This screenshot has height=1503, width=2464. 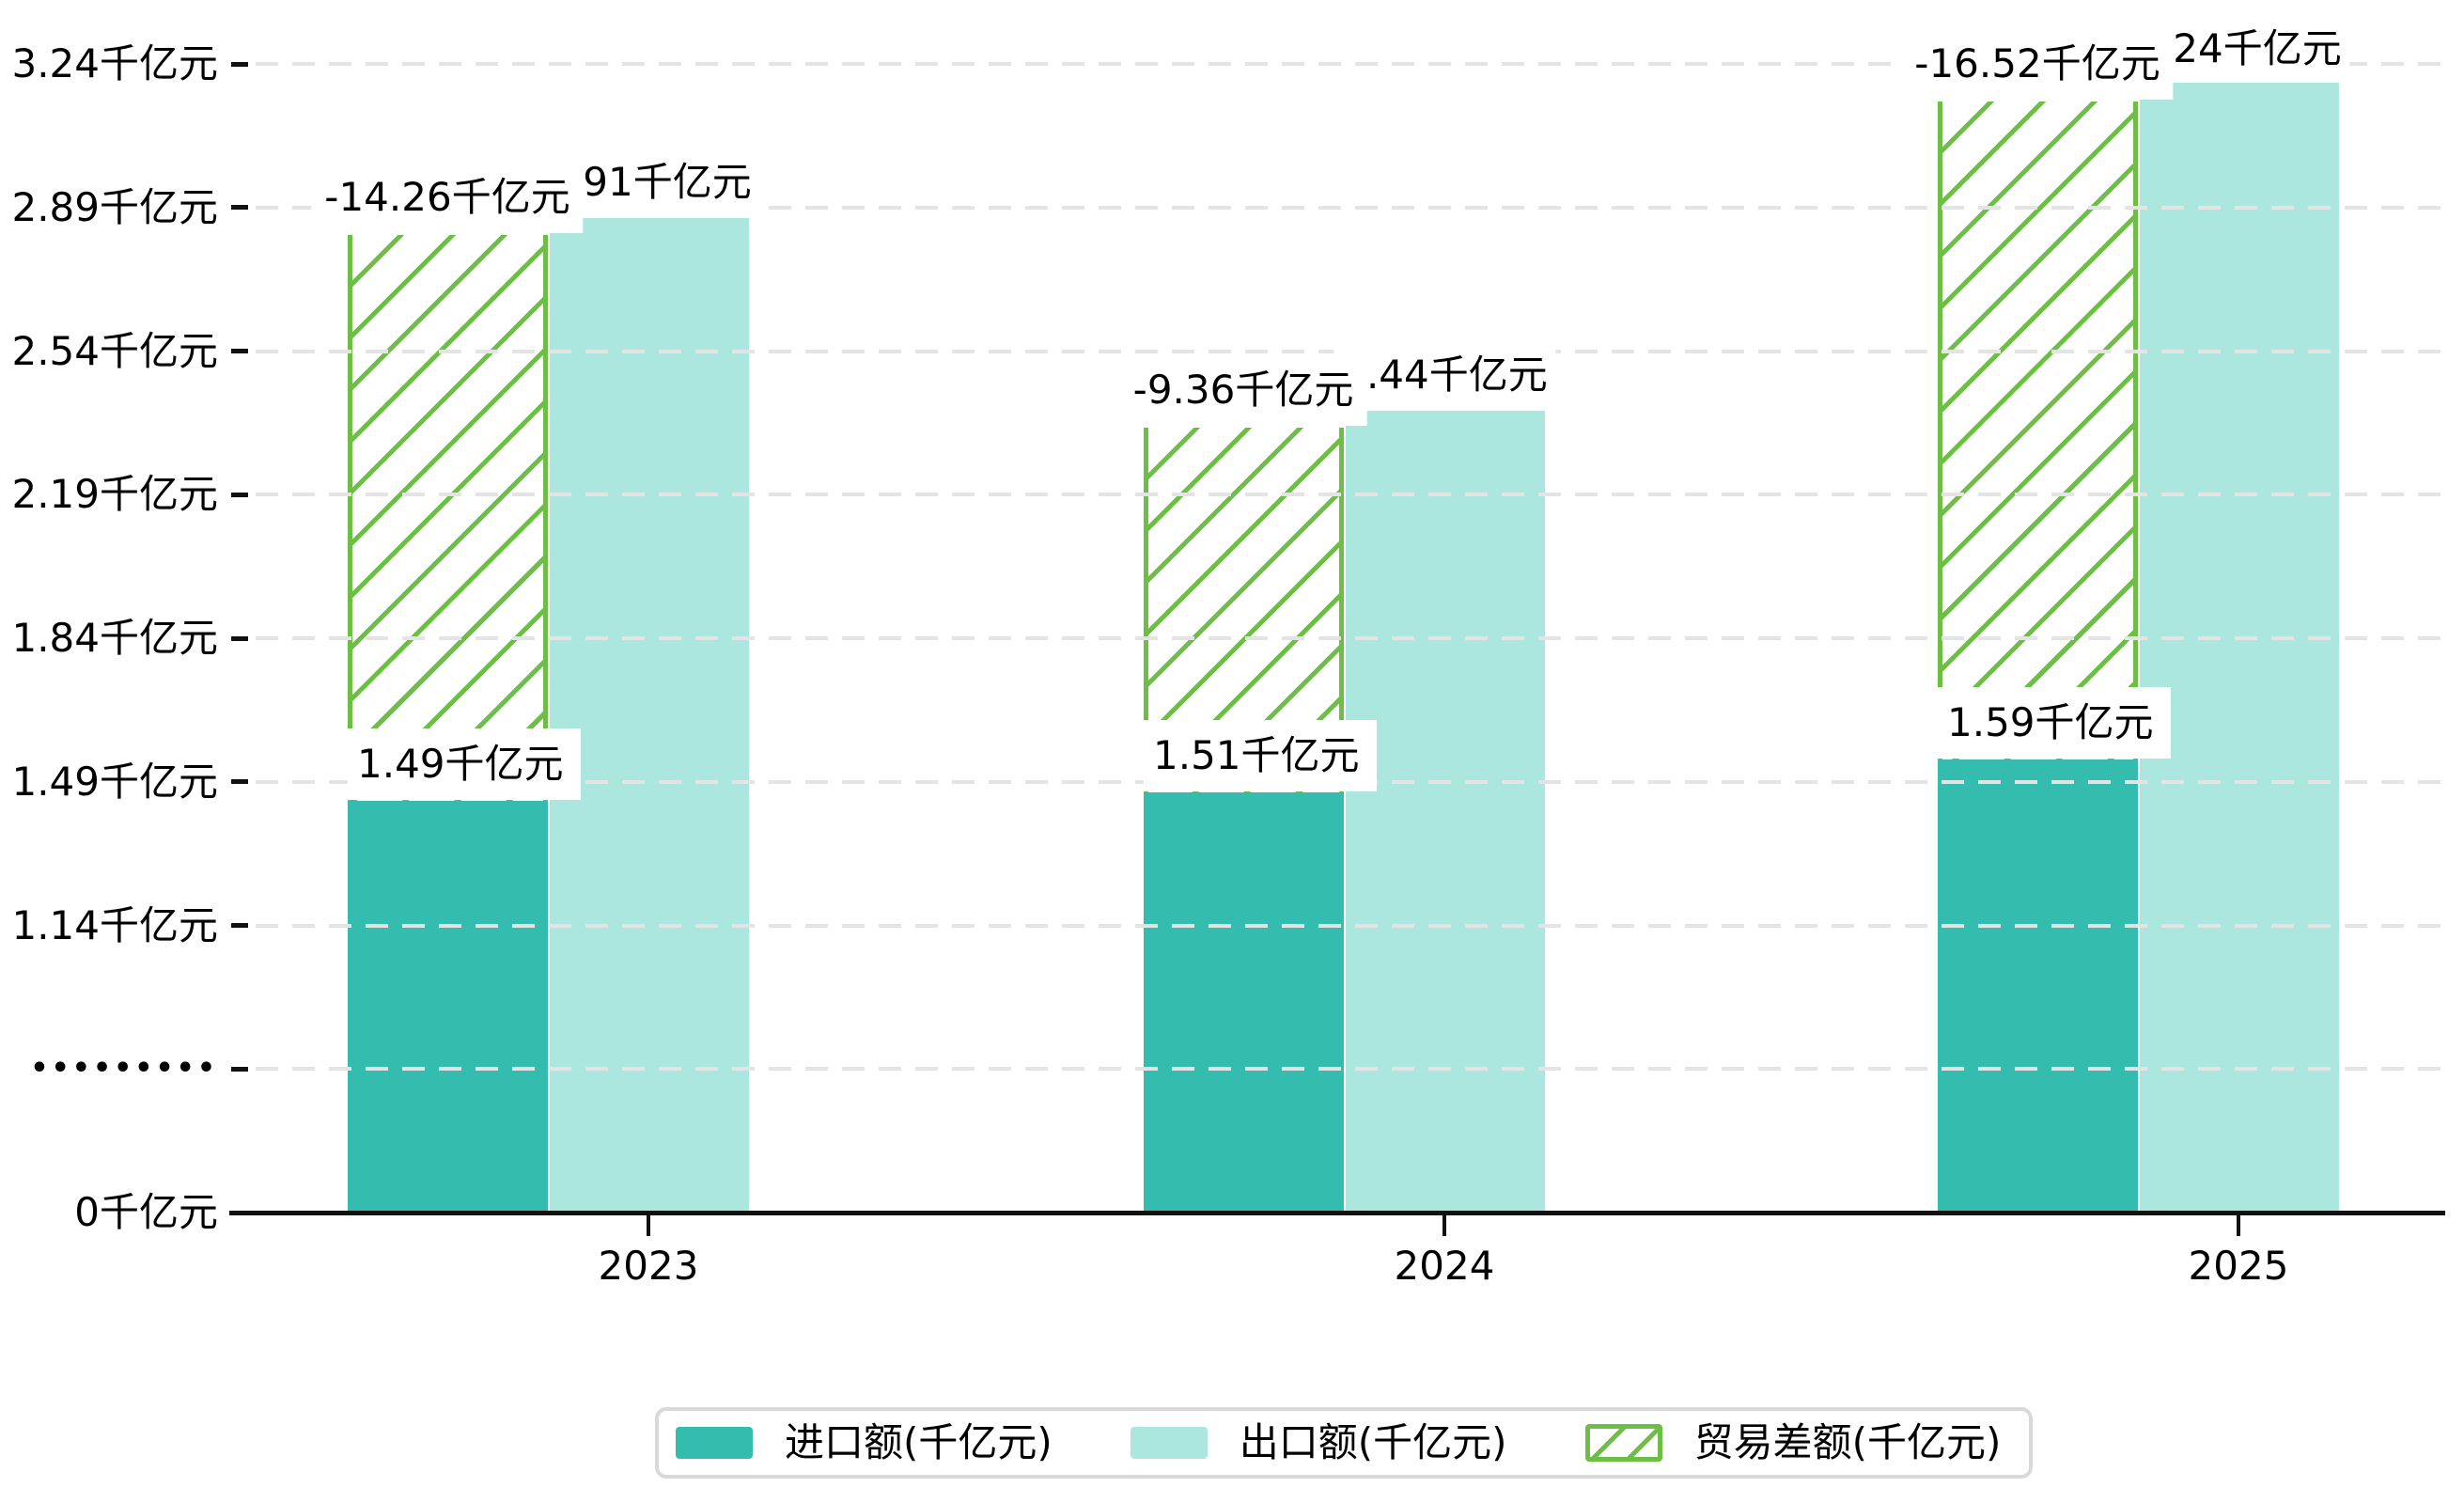 What do you see at coordinates (1444, 375) in the screenshot?
I see `export-value-label: 2.44千亿元` at bounding box center [1444, 375].